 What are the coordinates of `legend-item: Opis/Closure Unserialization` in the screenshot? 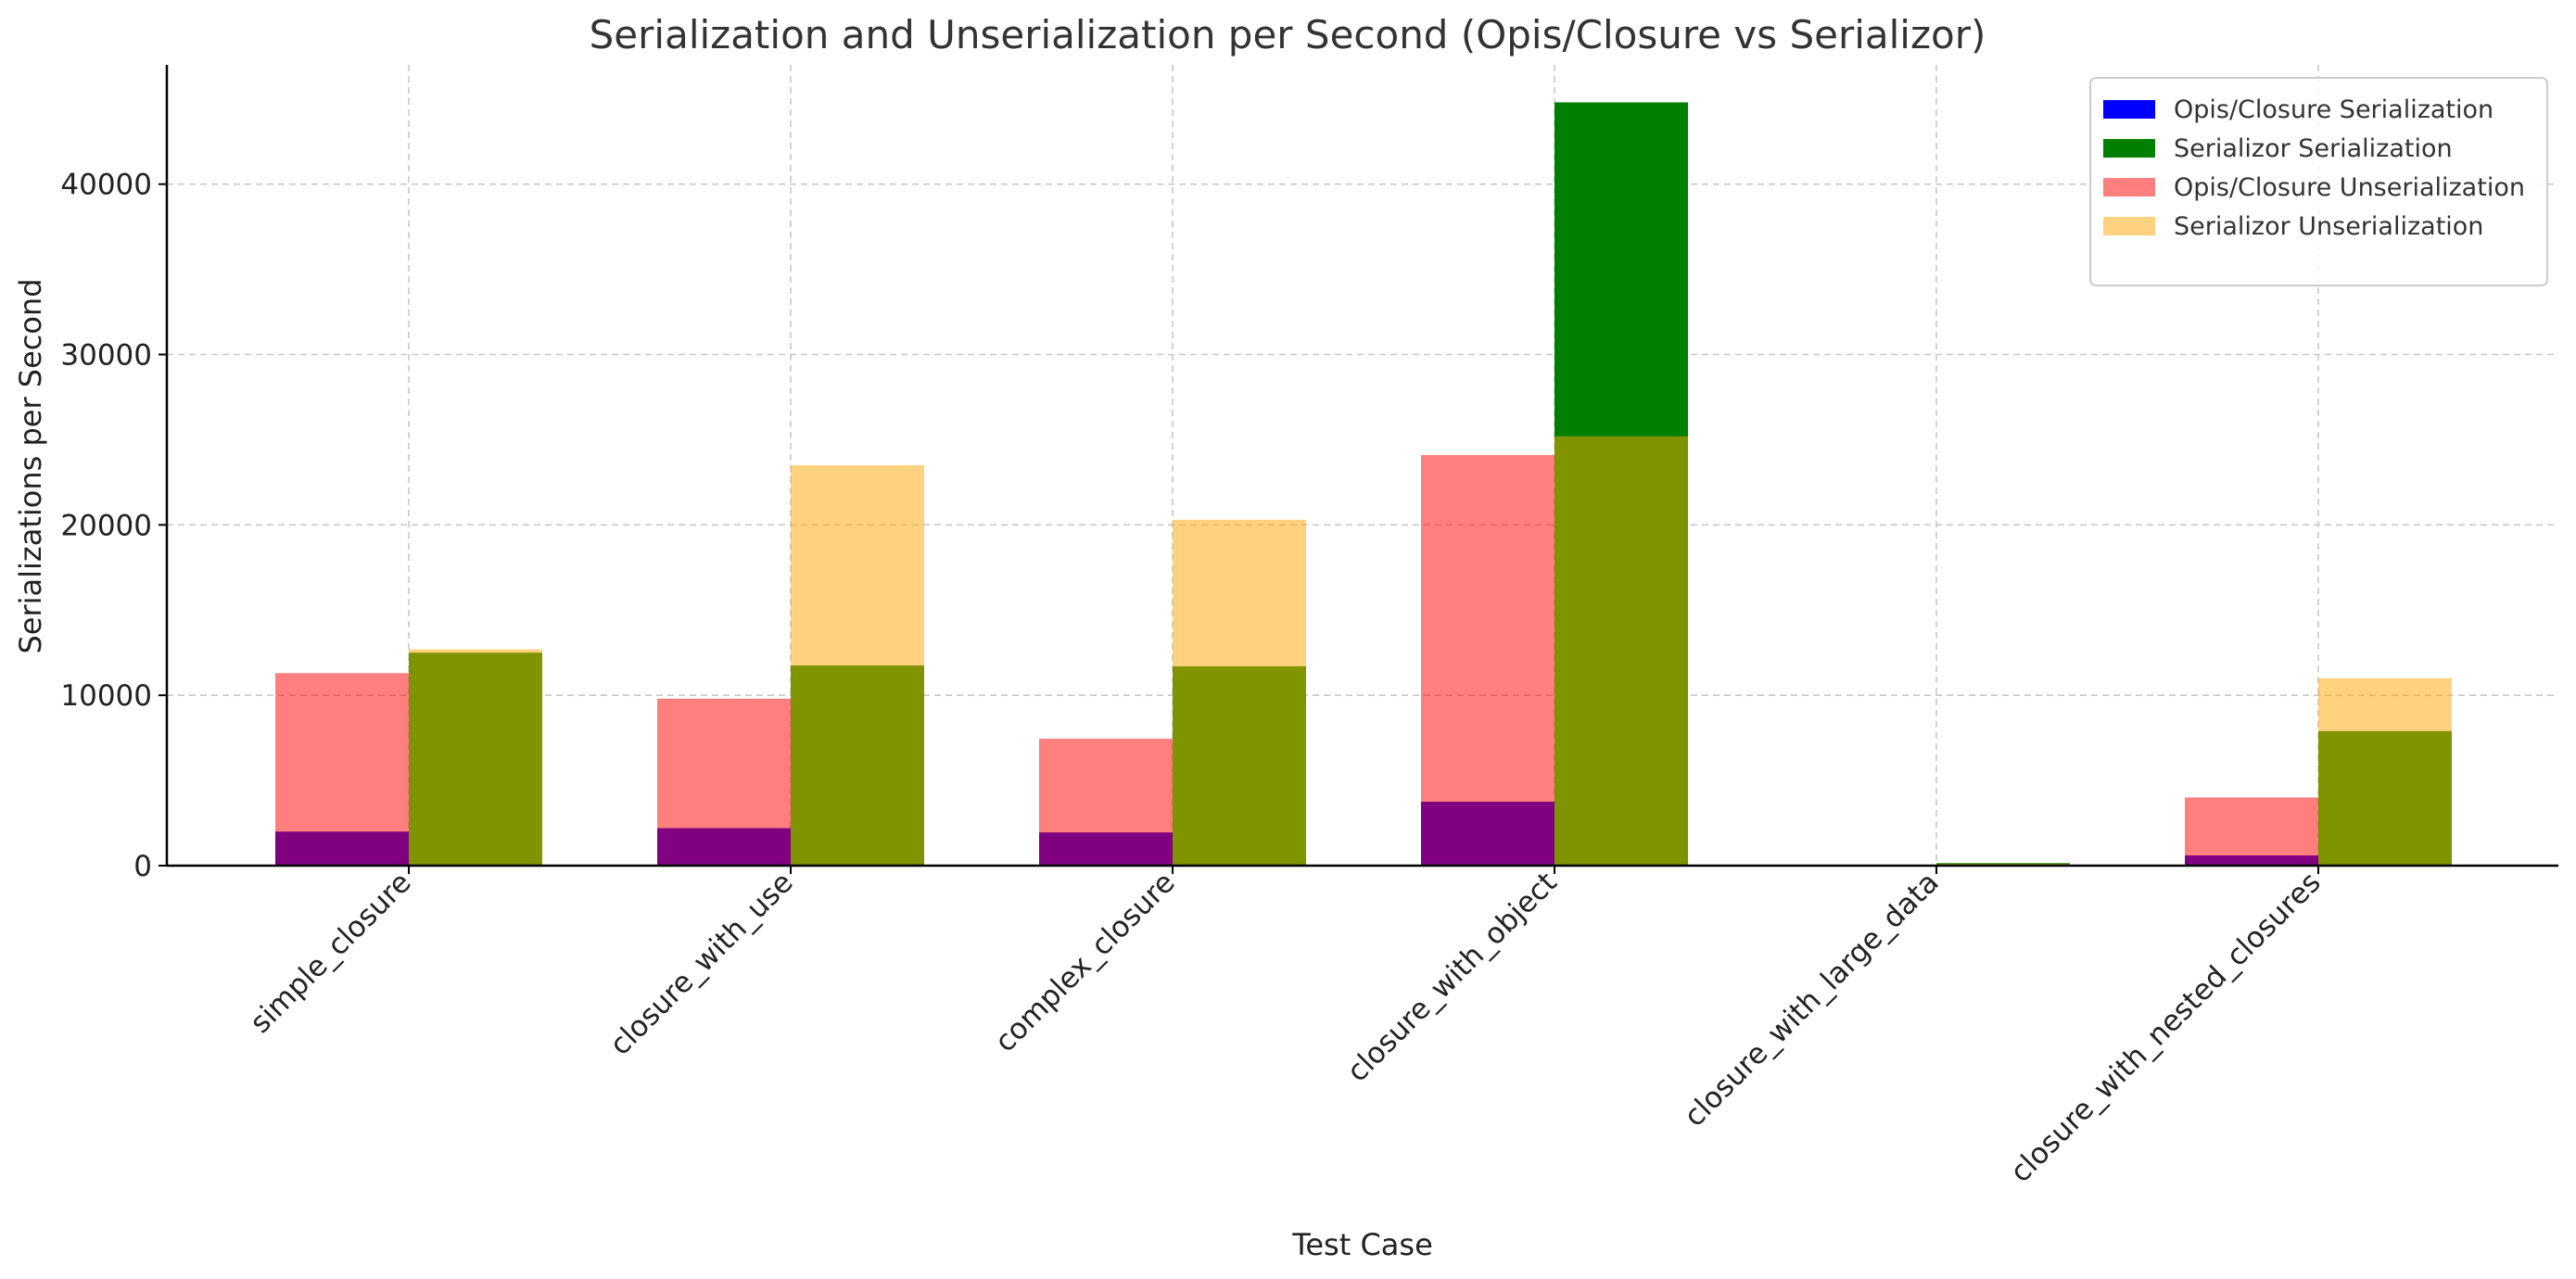 It's located at (2314, 187).